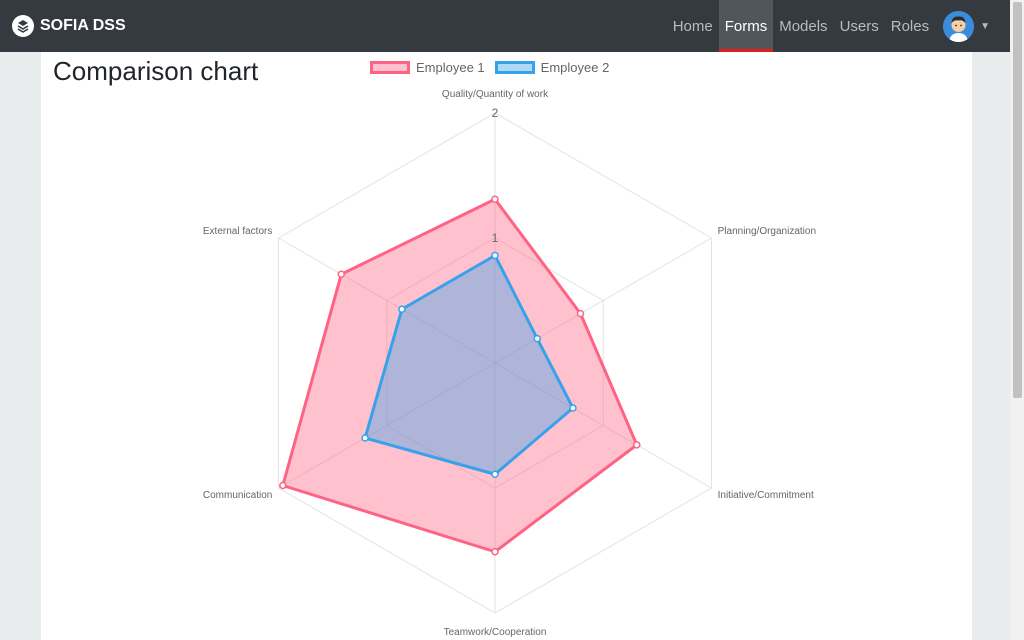 Image resolution: width=1024 pixels, height=640 pixels. Describe the element at coordinates (495, 632) in the screenshot. I see `axis-label: Teamwork/Cooperation` at that location.